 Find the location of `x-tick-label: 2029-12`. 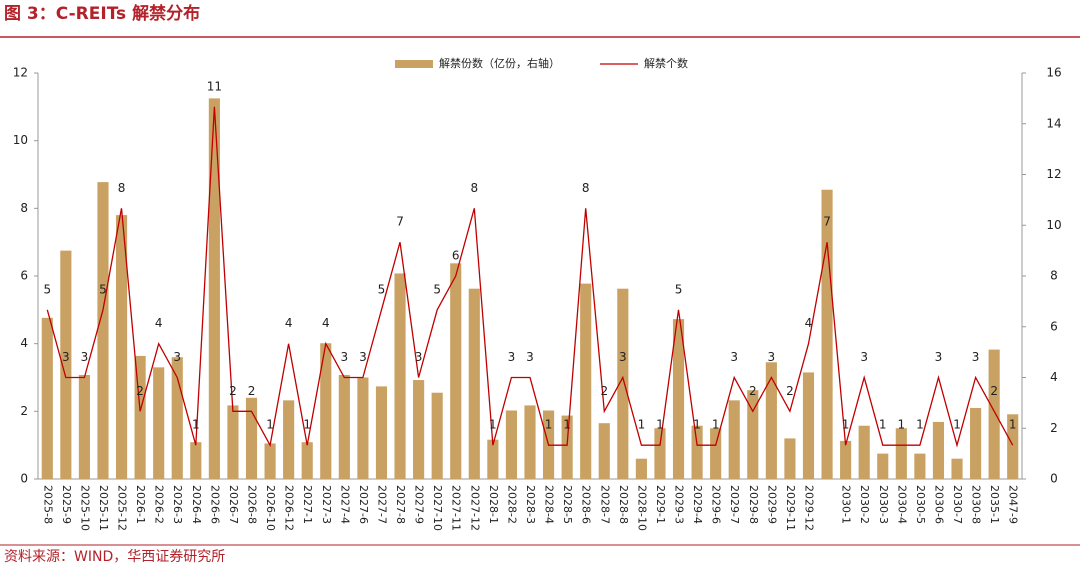

x-tick-label: 2029-12 is located at coordinates (808, 508).